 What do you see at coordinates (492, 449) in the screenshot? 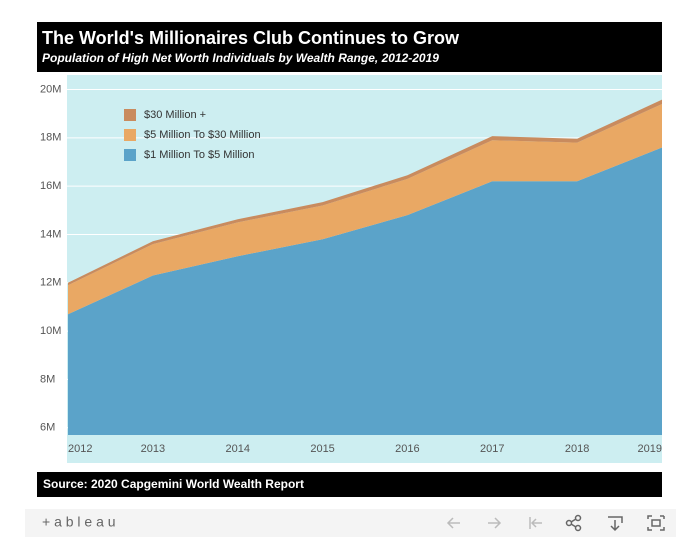
I see `x-tick-label: 2017` at bounding box center [492, 449].